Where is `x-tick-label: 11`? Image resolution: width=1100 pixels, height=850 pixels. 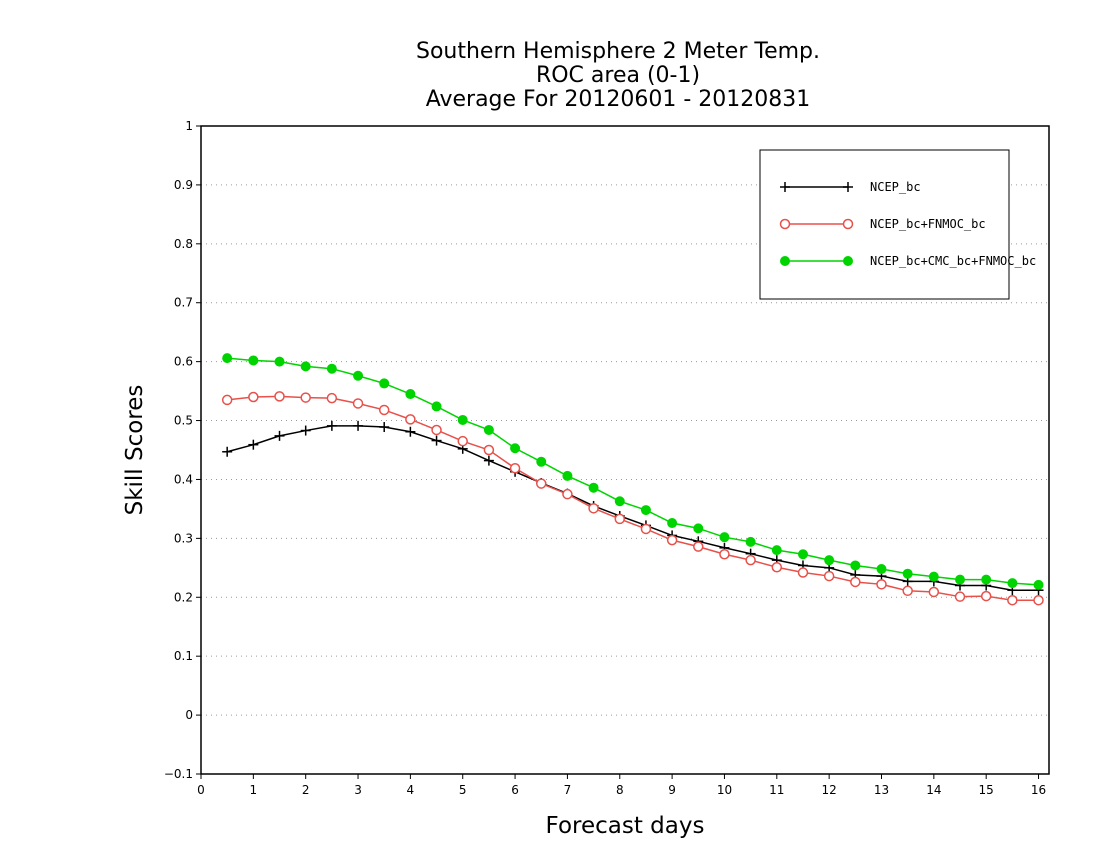
x-tick-label: 11 is located at coordinates (776, 790).